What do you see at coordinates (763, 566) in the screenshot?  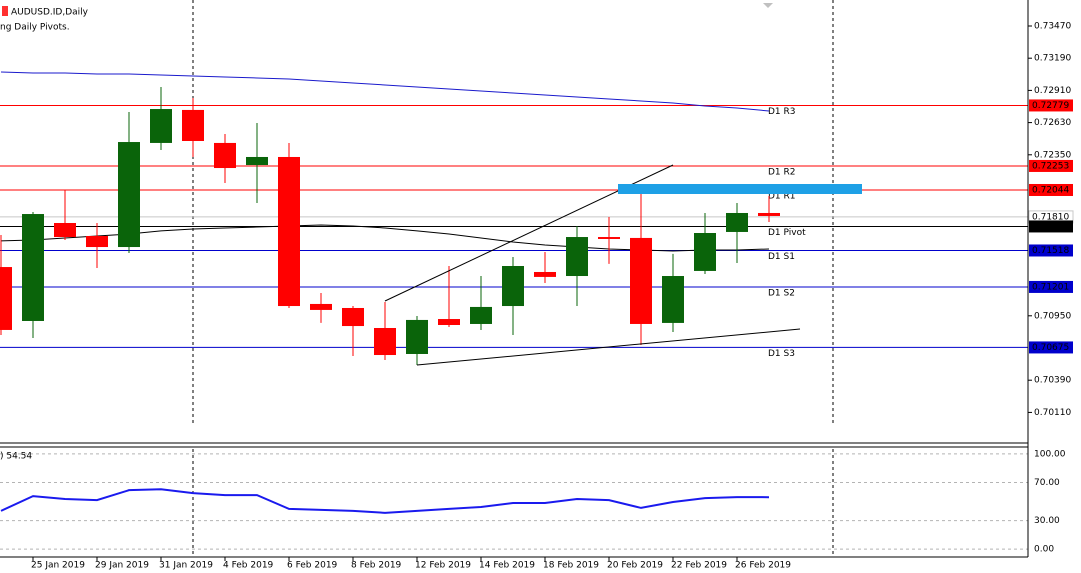 I see `x-tick-label: 26 Feb 2019` at bounding box center [763, 566].